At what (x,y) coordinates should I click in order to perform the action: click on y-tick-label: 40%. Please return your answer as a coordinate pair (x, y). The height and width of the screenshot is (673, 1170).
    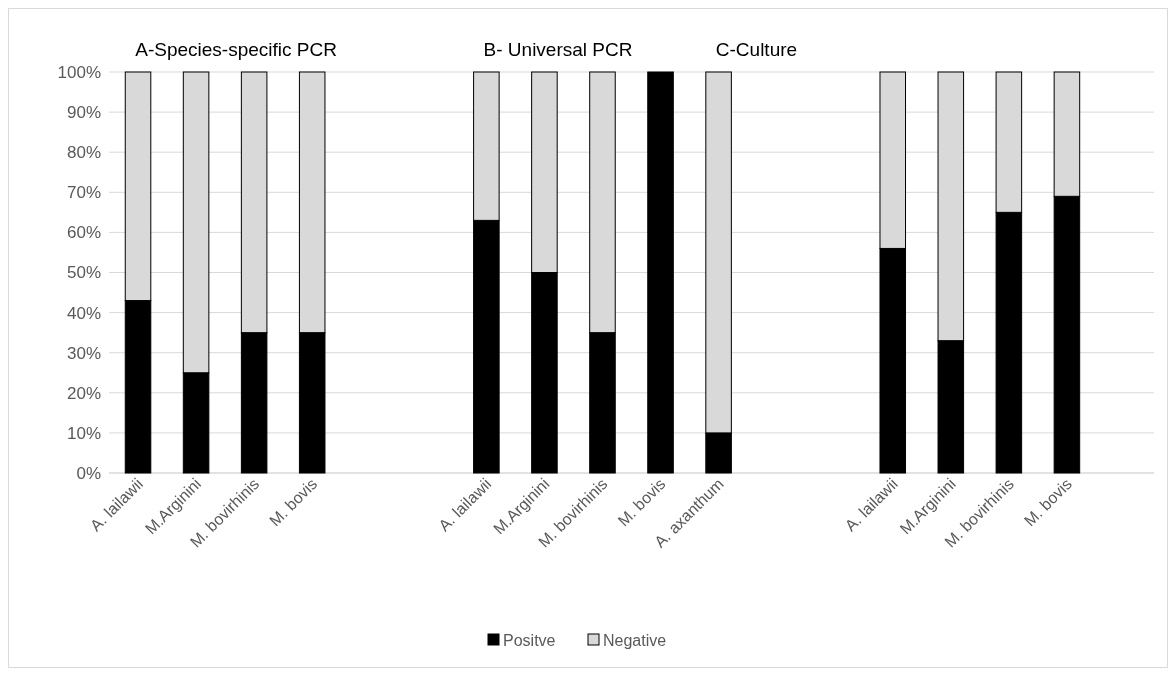
    Looking at the image, I should click on (83, 313).